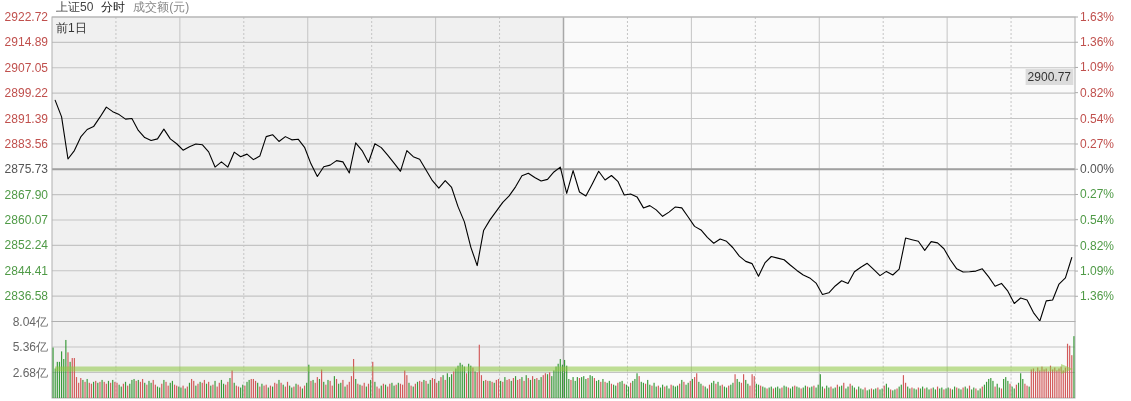 Image resolution: width=1131 pixels, height=401 pixels. What do you see at coordinates (1049, 77) in the screenshot?
I see `annotation: 2900.77` at bounding box center [1049, 77].